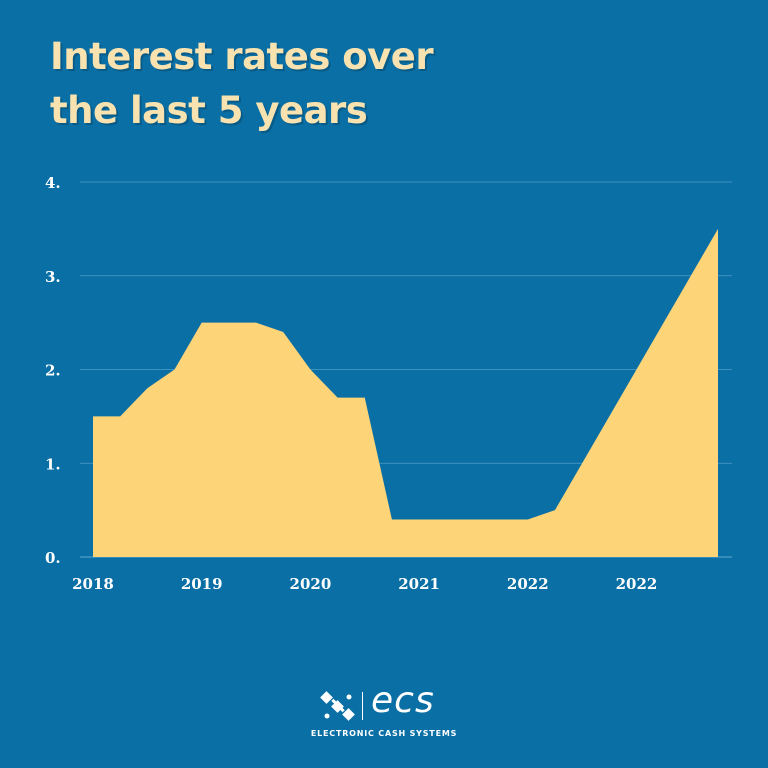  Describe the element at coordinates (419, 584) in the screenshot. I see `x-tick-label: 2021` at that location.